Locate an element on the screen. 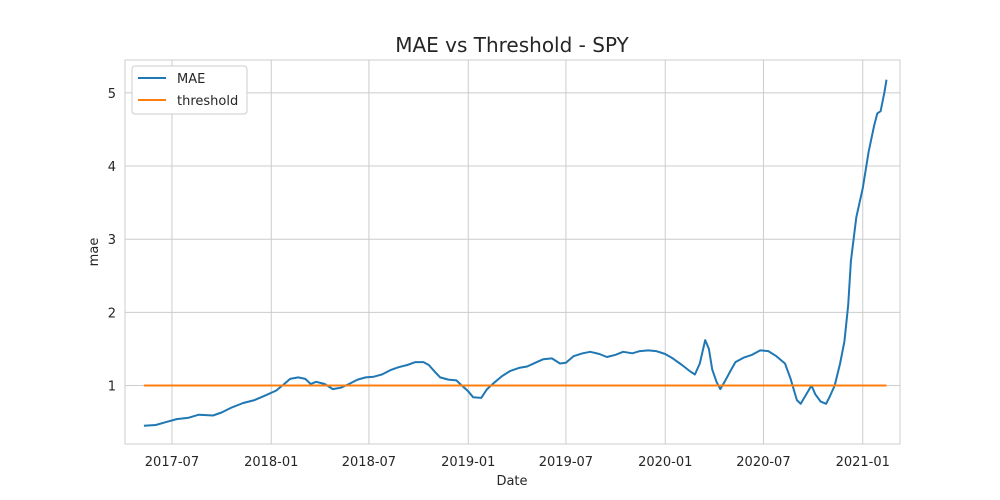 This screenshot has height=500, width=1000. y-tick-label: 2 is located at coordinates (112, 313).